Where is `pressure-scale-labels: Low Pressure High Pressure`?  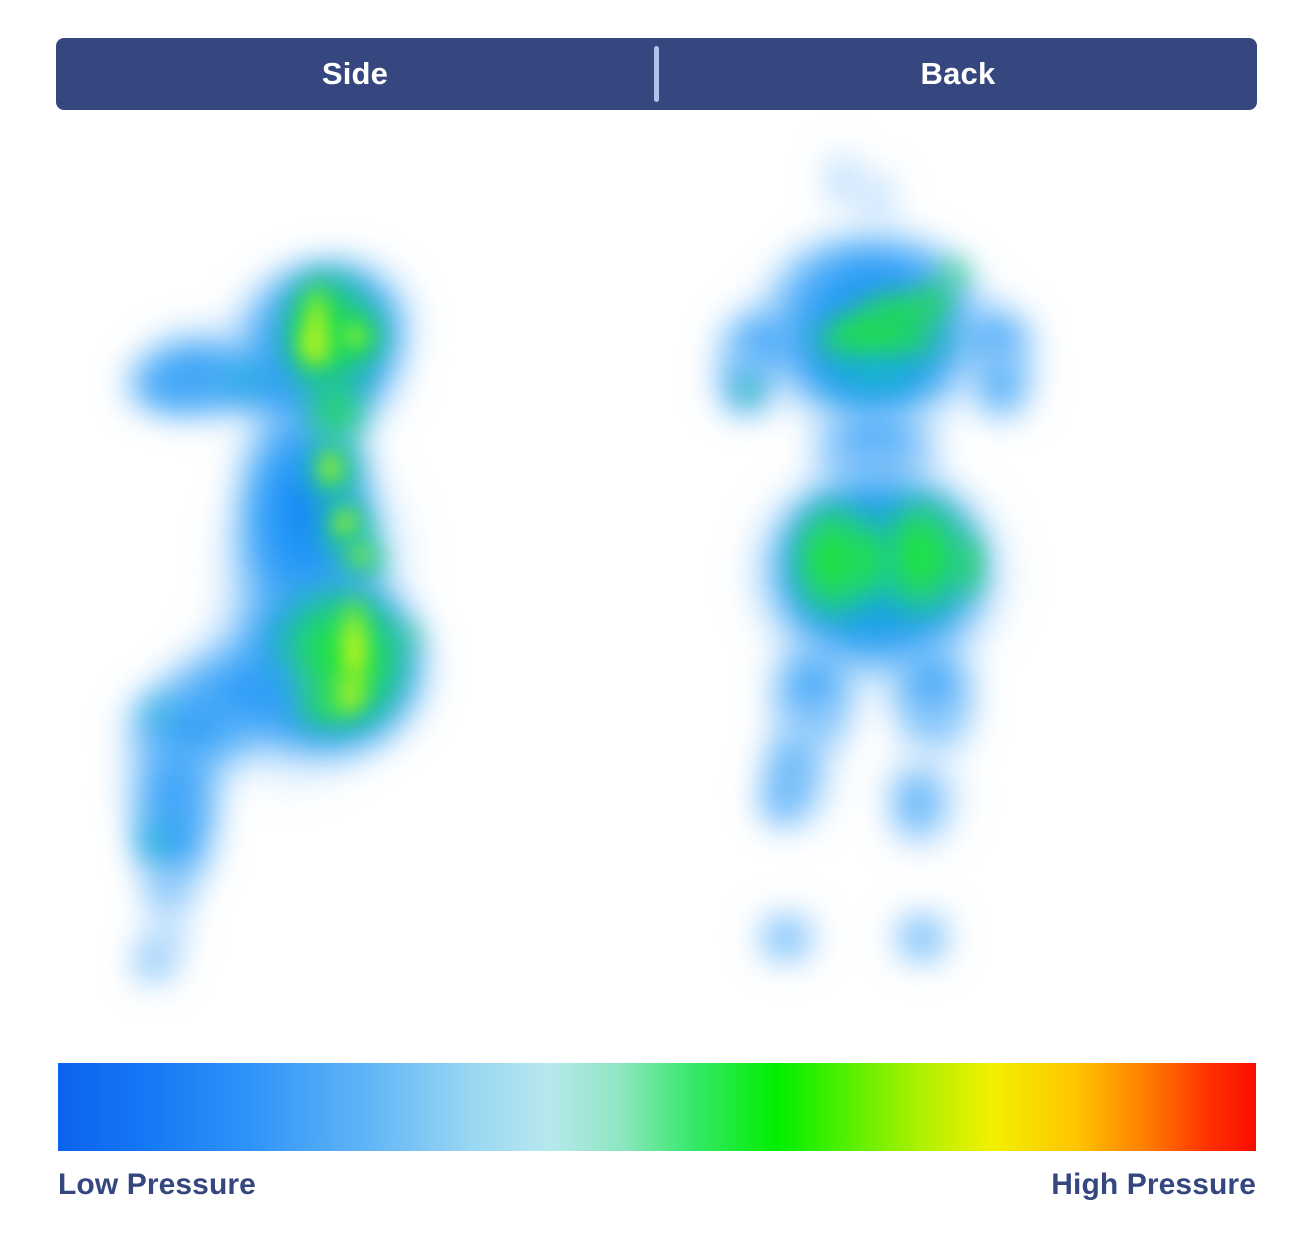 pressure-scale-labels: Low Pressure High Pressure is located at coordinates (657, 1185).